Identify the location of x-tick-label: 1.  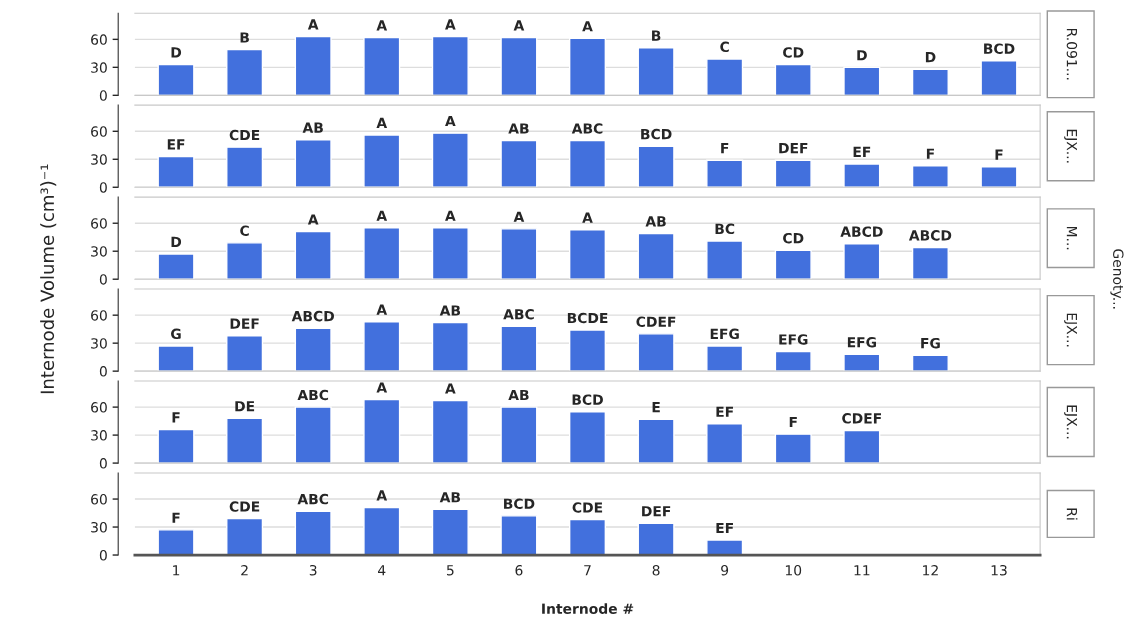
(176, 570).